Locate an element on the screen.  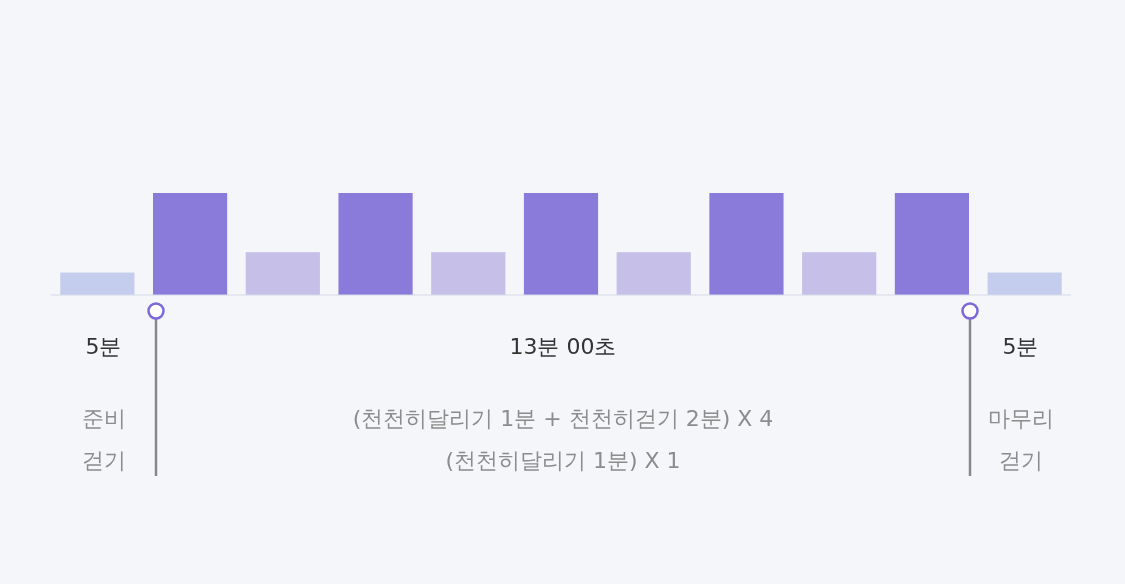
text: 마무리 걷기 is located at coordinates (1020, 439).